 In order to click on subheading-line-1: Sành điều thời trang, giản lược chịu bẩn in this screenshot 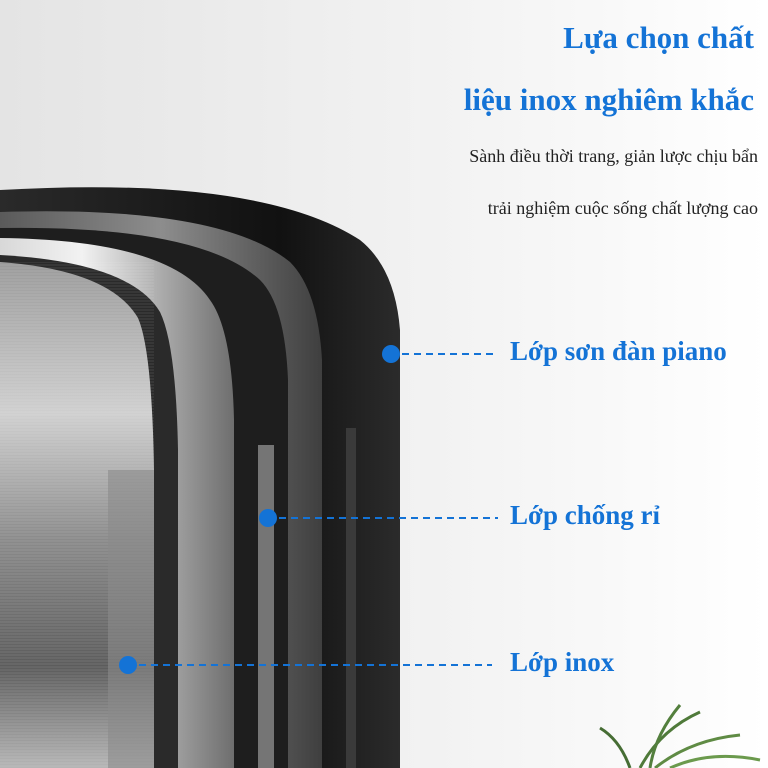, I will do `click(613, 156)`.